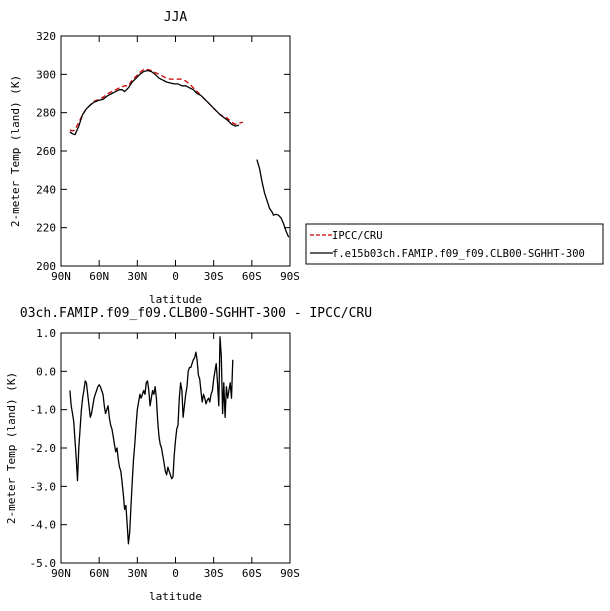 The height and width of the screenshot is (611, 610). I want to click on y-tick-label: 280, so click(46, 113).